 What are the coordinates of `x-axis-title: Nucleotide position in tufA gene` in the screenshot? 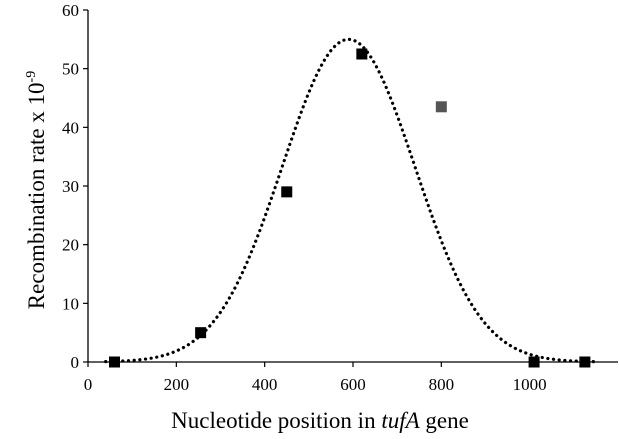 It's located at (320, 420).